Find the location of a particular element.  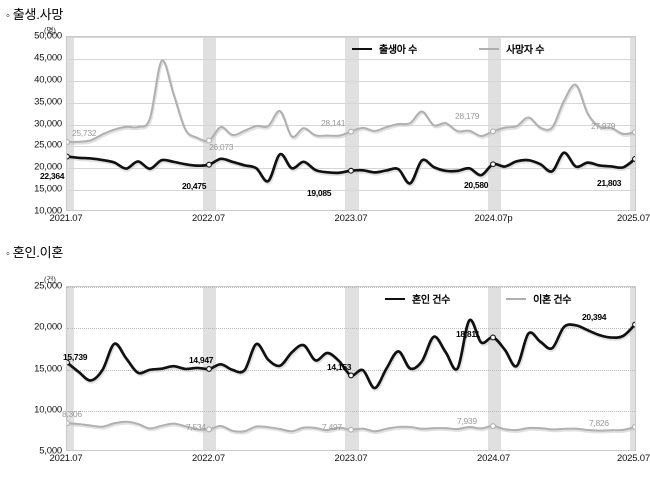

point-value-label: 14,947 is located at coordinates (201, 360).